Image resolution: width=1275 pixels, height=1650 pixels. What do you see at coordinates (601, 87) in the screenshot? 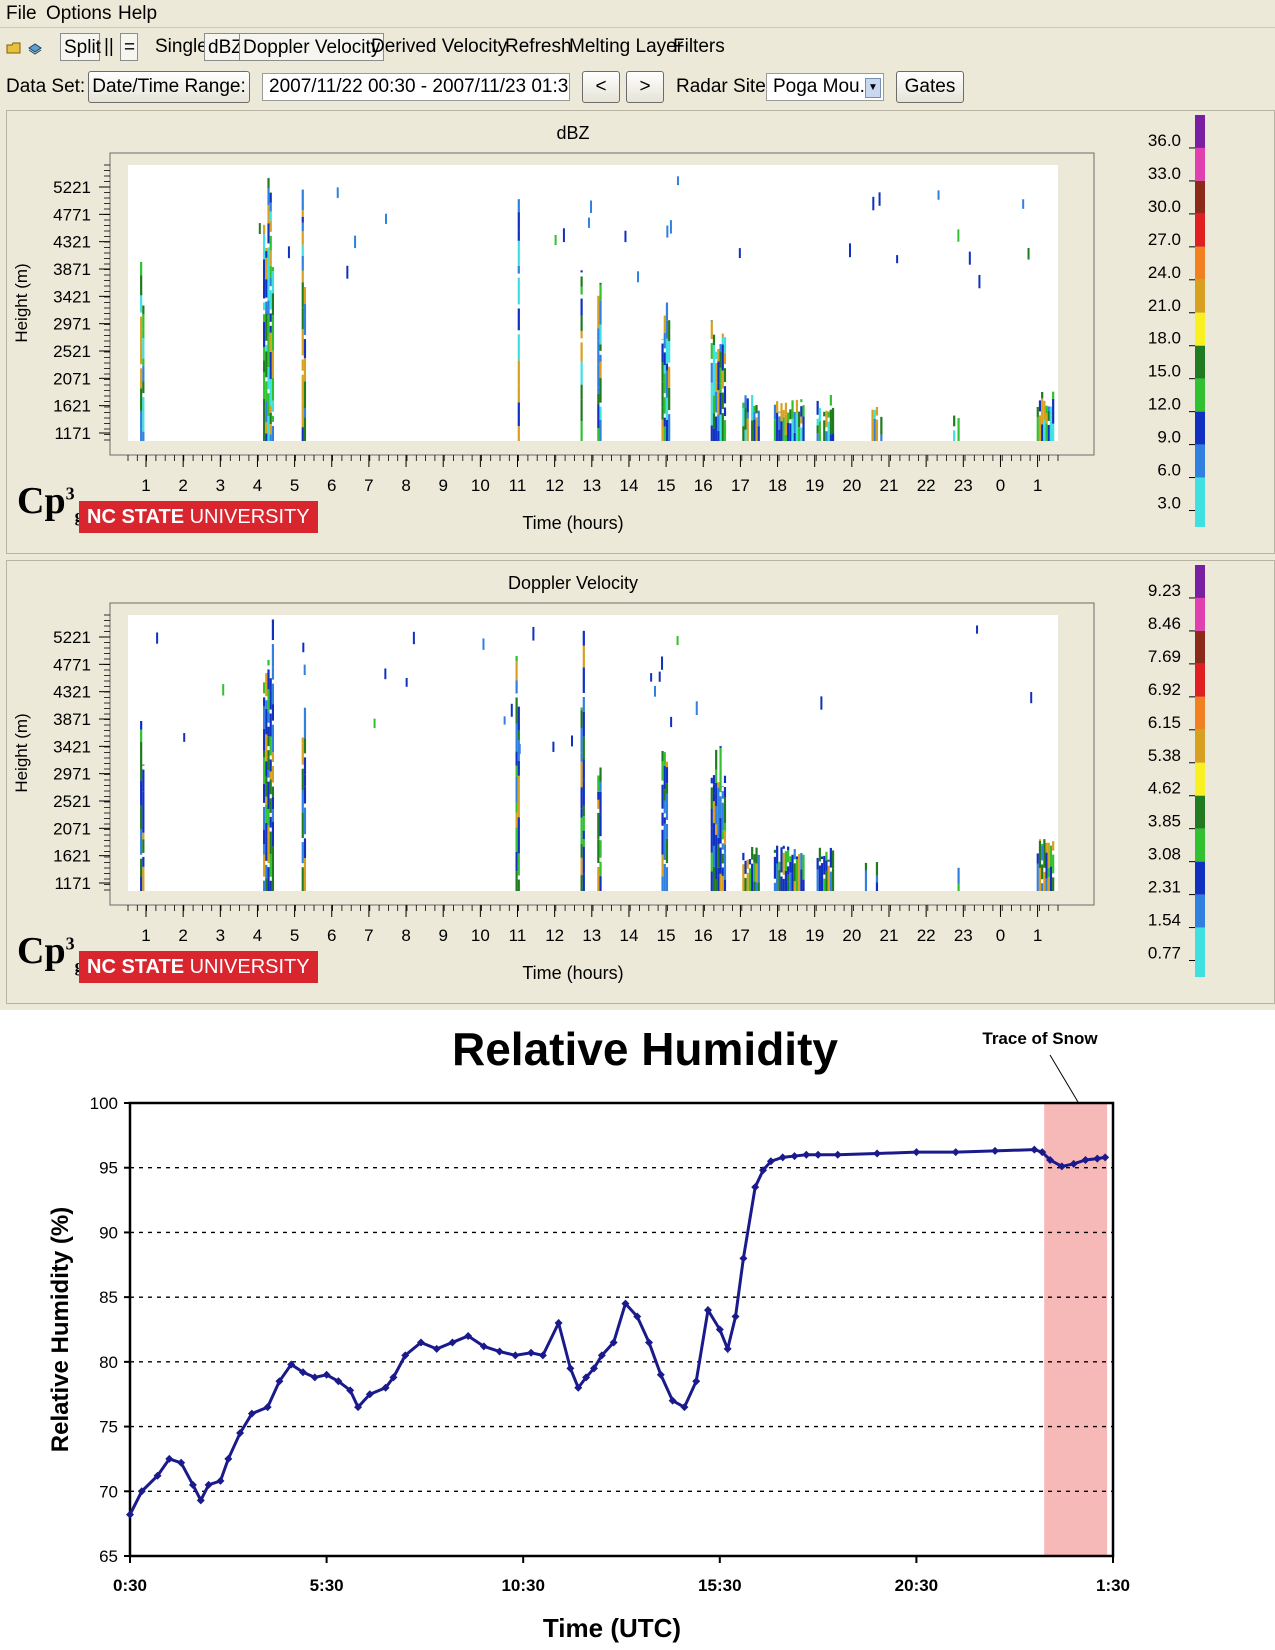
I see `previous-button: <` at bounding box center [601, 87].